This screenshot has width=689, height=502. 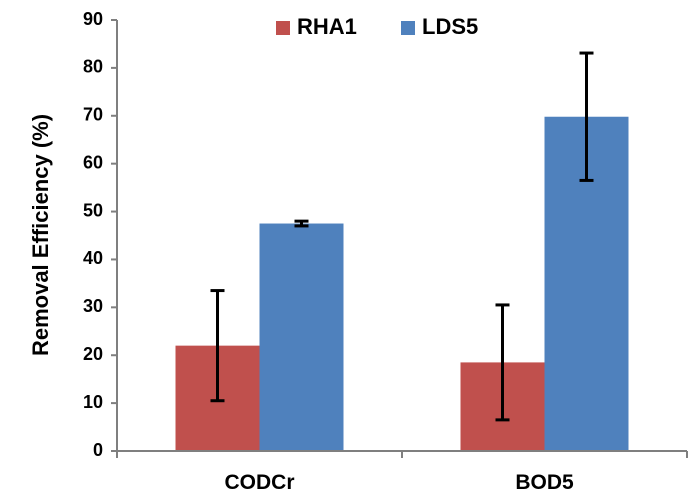 What do you see at coordinates (544, 482) in the screenshot?
I see `x-category-label: BOD5` at bounding box center [544, 482].